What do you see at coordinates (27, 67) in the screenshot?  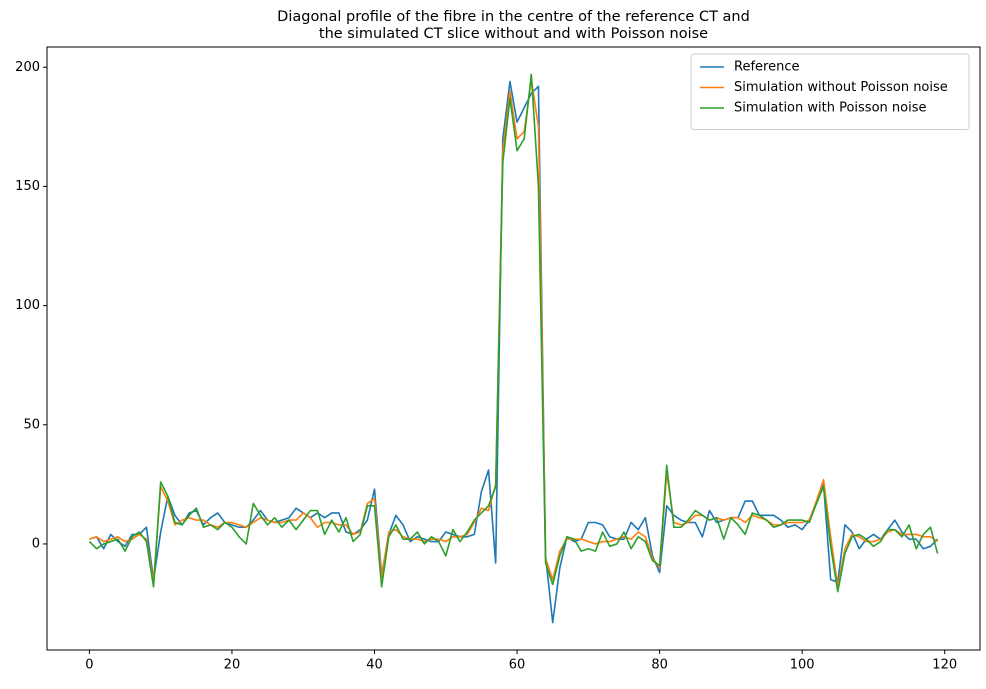 I see `y-tick-label: 200` at bounding box center [27, 67].